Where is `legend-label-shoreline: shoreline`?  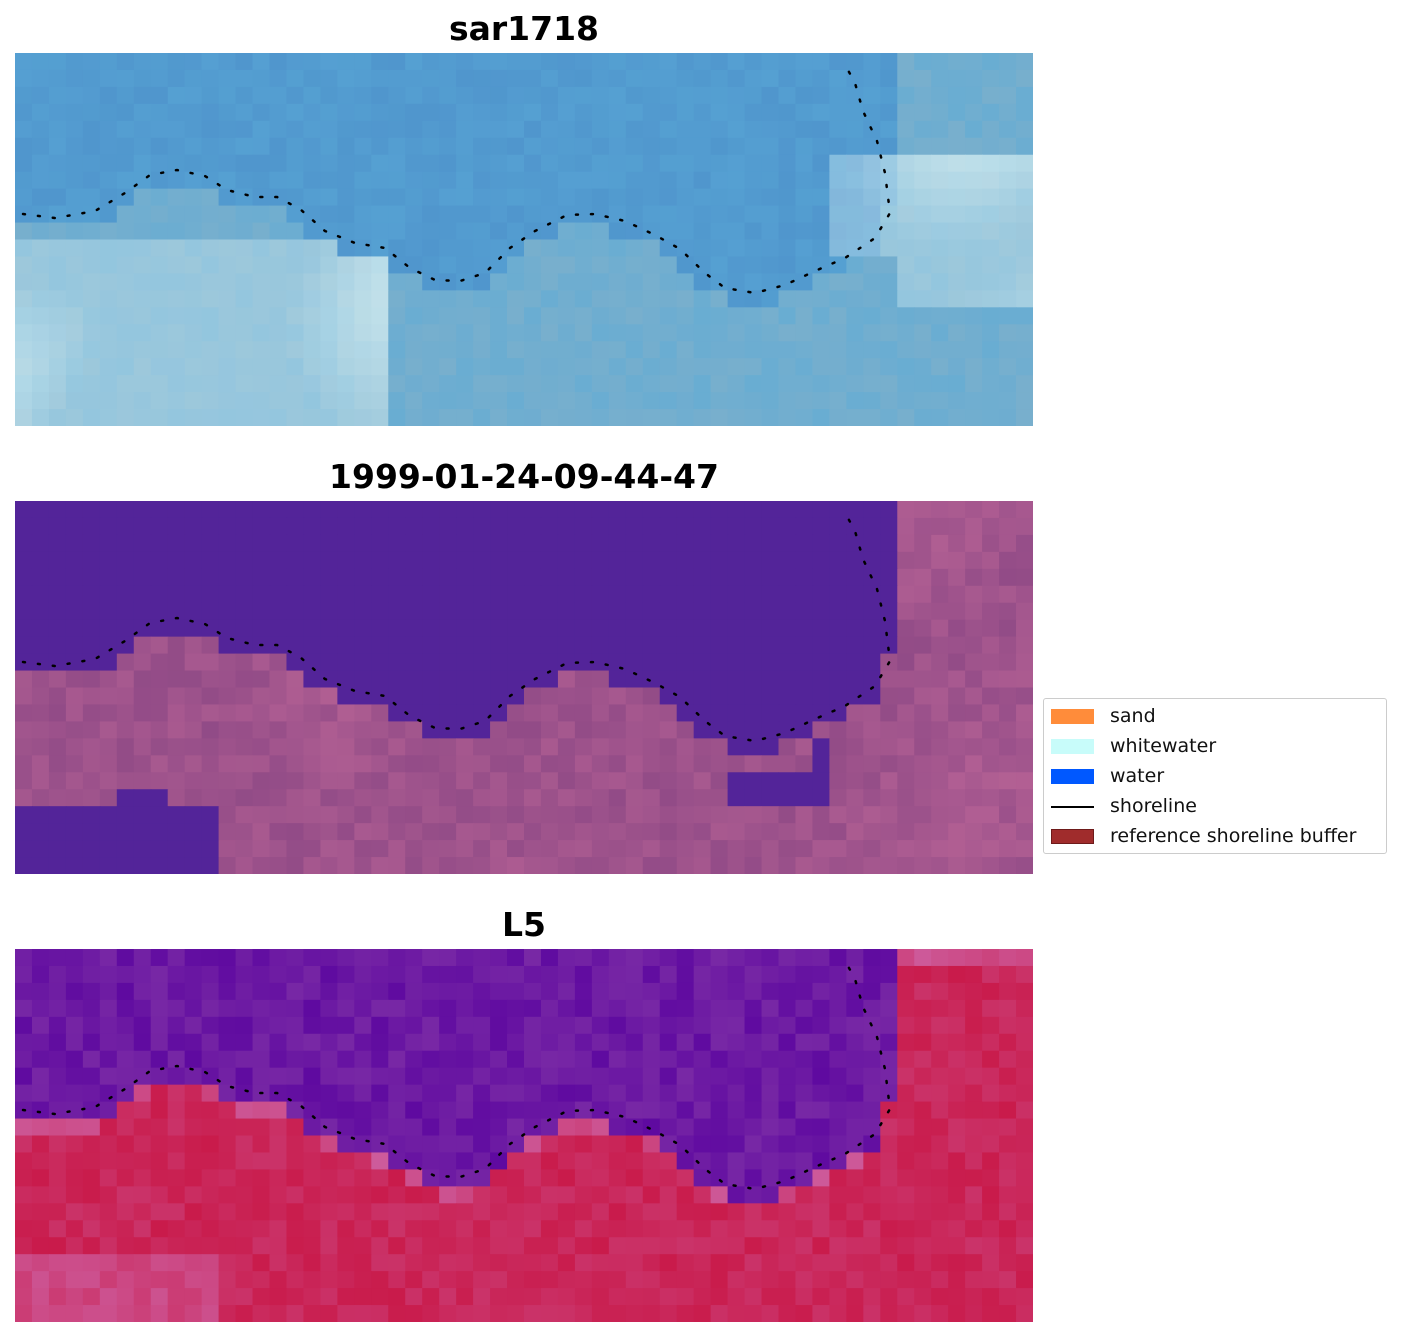 legend-label-shoreline: shoreline is located at coordinates (1153, 806).